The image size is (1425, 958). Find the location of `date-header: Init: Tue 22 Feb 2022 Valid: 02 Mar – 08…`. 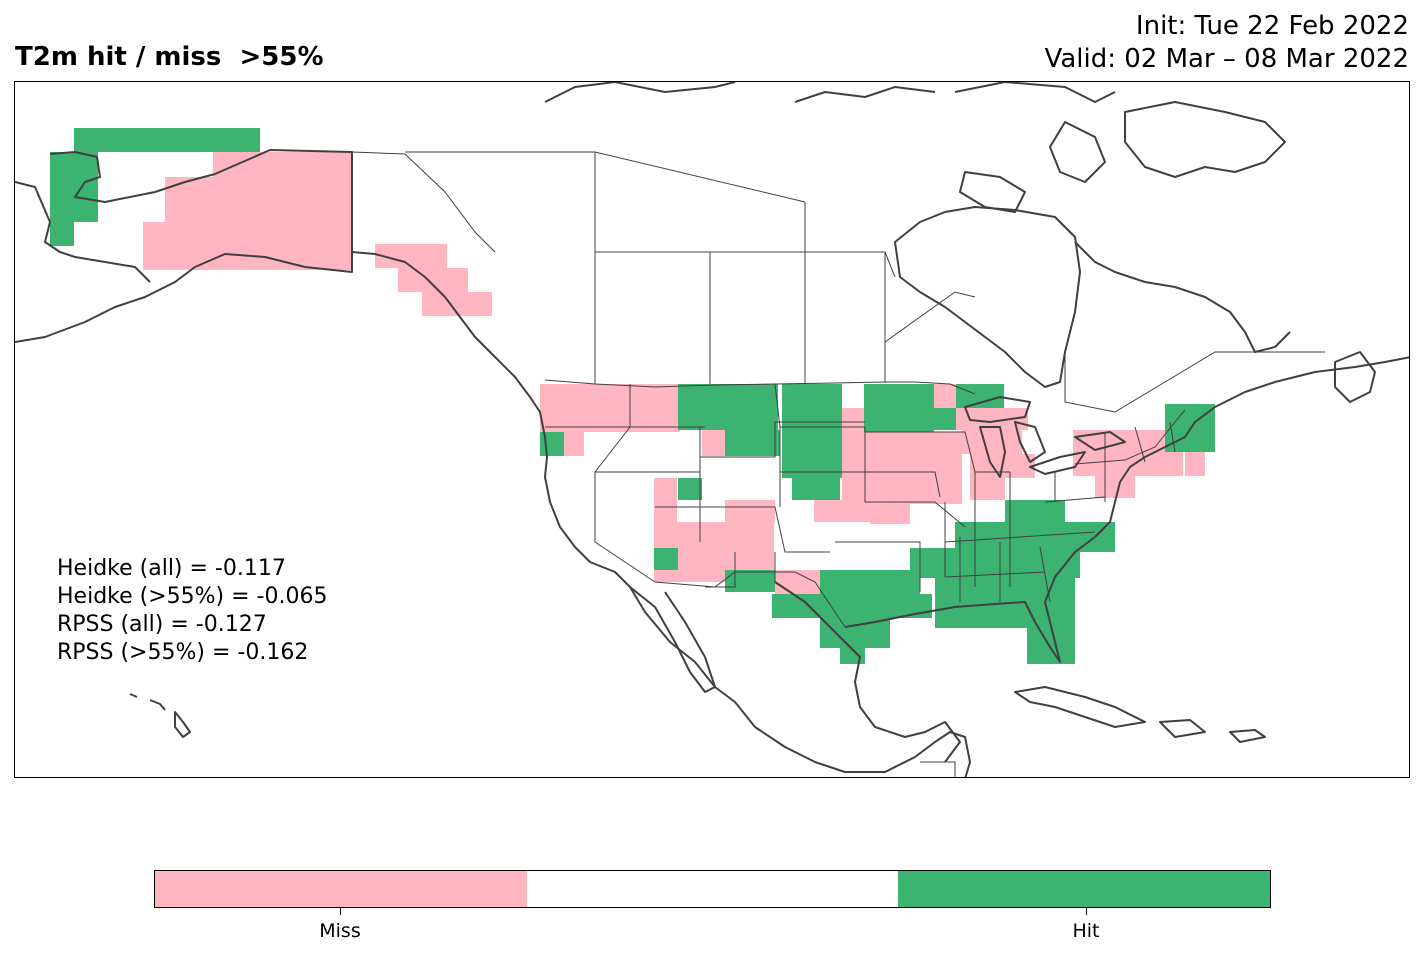

date-header: Init: Tue 22 Feb 2022 Valid: 02 Mar – 08… is located at coordinates (1227, 43).